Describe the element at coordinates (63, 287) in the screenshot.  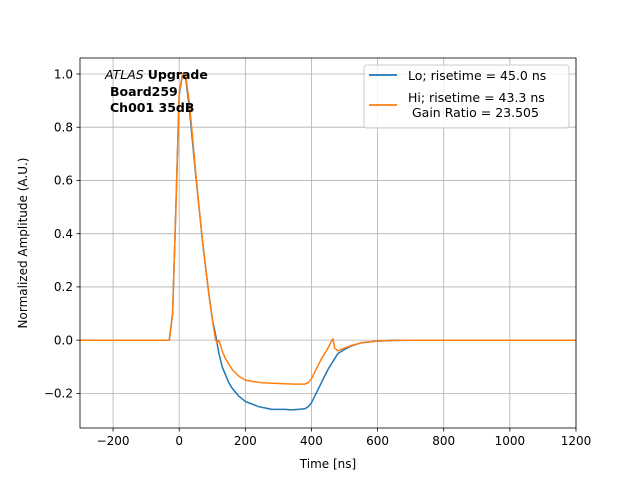
I see `y-tick-label: 0.2` at that location.